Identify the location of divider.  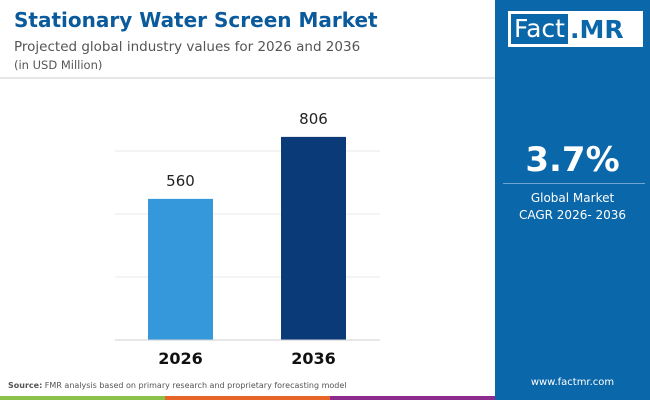
(247, 78).